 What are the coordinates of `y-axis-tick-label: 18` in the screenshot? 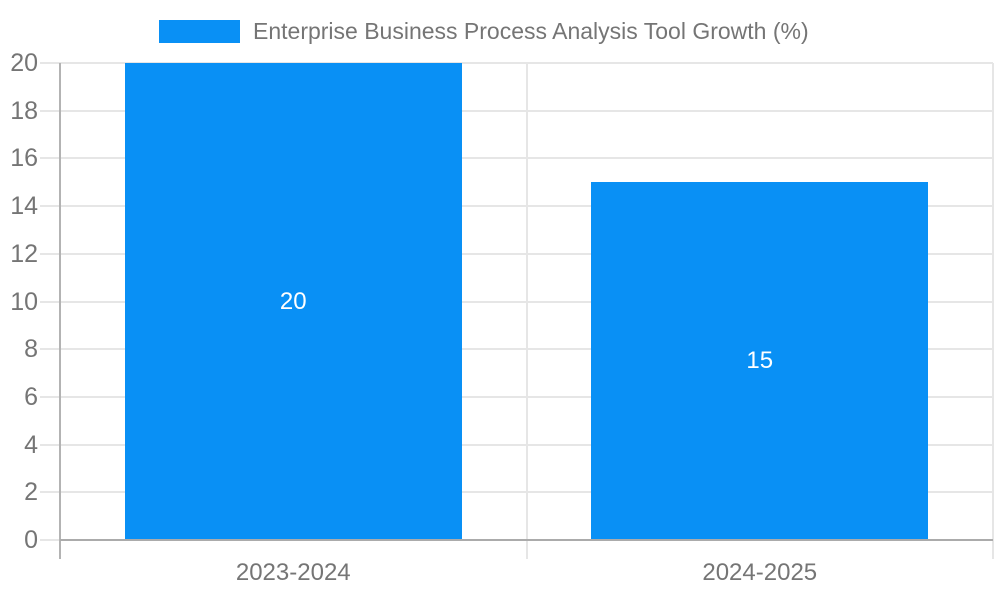 It's located at (24, 110).